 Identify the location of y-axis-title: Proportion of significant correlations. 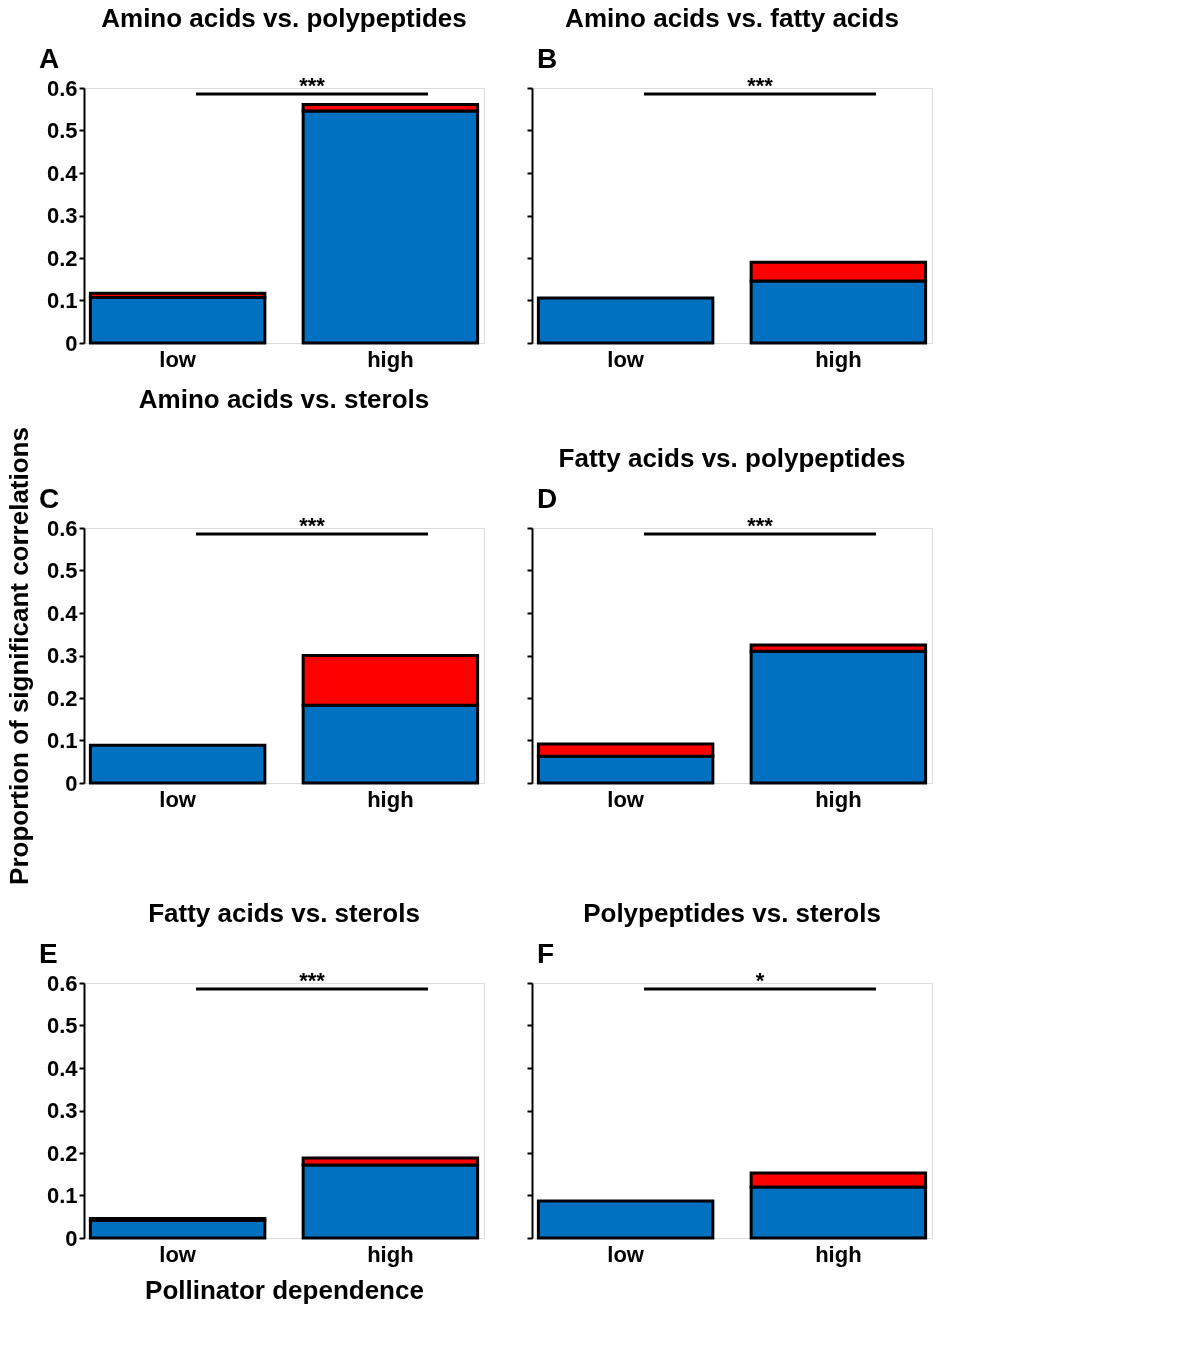
(18, 656).